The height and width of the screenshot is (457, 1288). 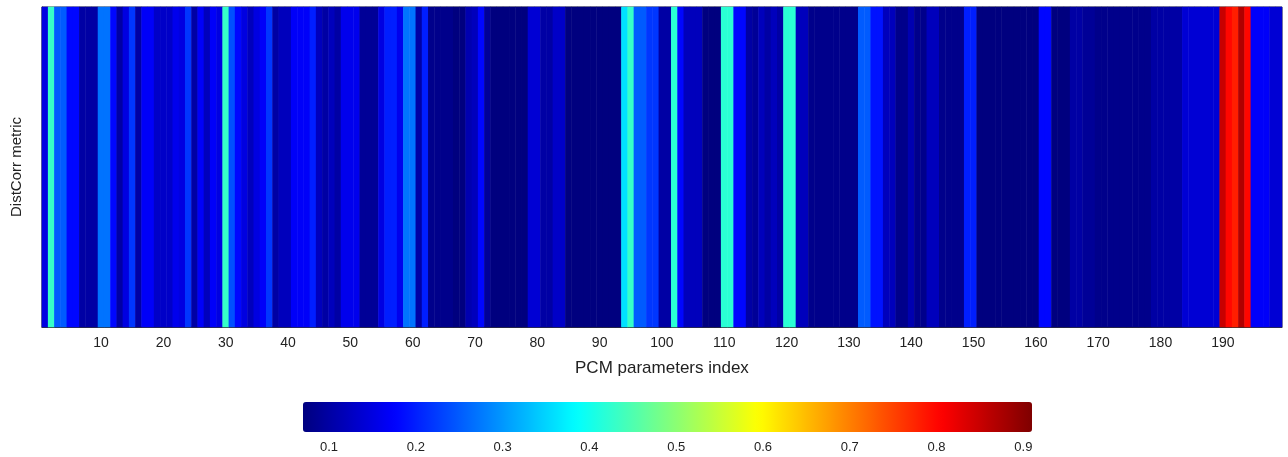 What do you see at coordinates (502, 446) in the screenshot?
I see `color-bar-label: 0.3` at bounding box center [502, 446].